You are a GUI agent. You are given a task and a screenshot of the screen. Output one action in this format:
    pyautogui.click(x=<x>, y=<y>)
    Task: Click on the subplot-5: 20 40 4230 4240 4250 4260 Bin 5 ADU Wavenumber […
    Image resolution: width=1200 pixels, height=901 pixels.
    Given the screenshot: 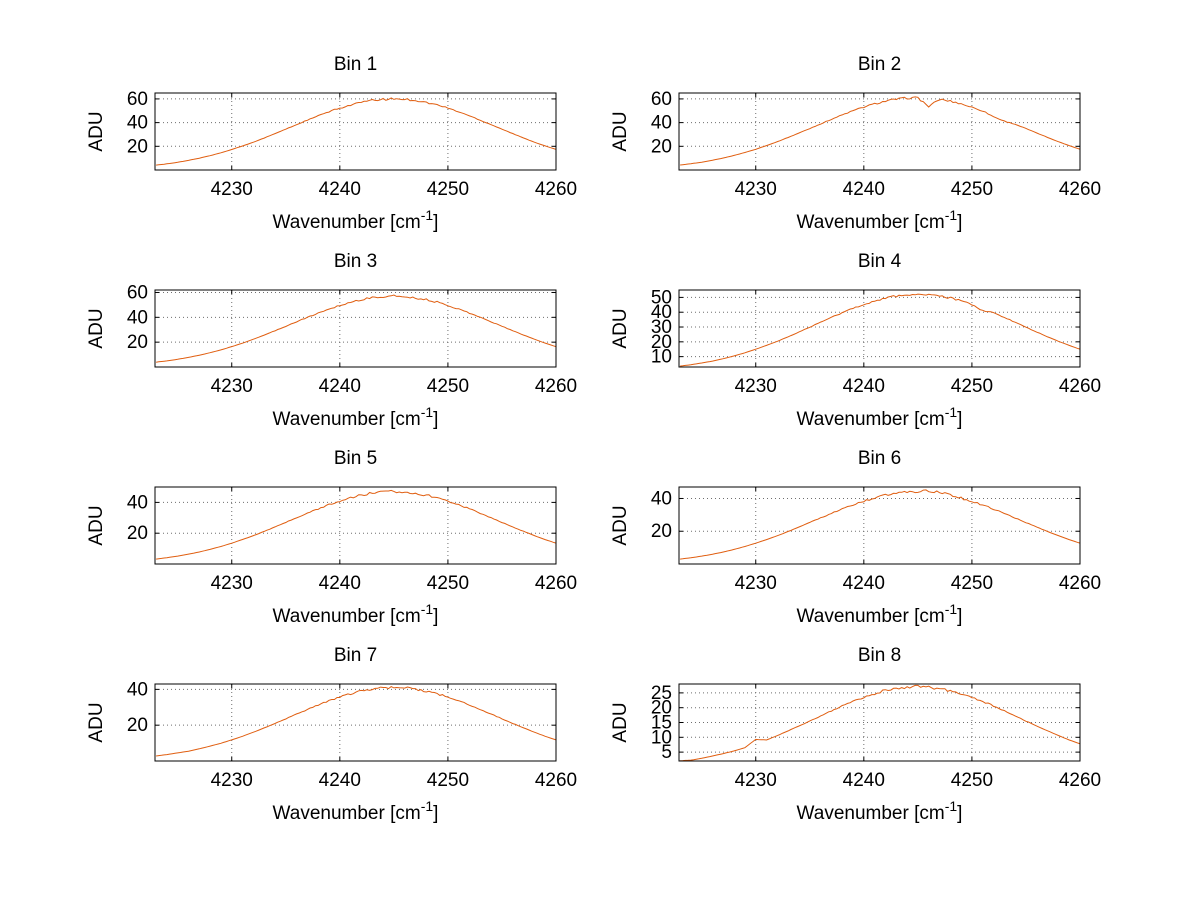 What is the action you would take?
    pyautogui.click(x=331, y=537)
    